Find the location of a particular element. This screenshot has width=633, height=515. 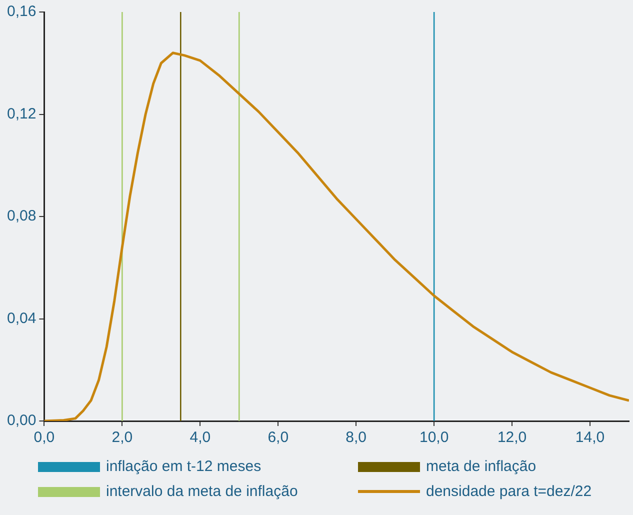

y-tick-label: 0,04 is located at coordinates (21, 318).